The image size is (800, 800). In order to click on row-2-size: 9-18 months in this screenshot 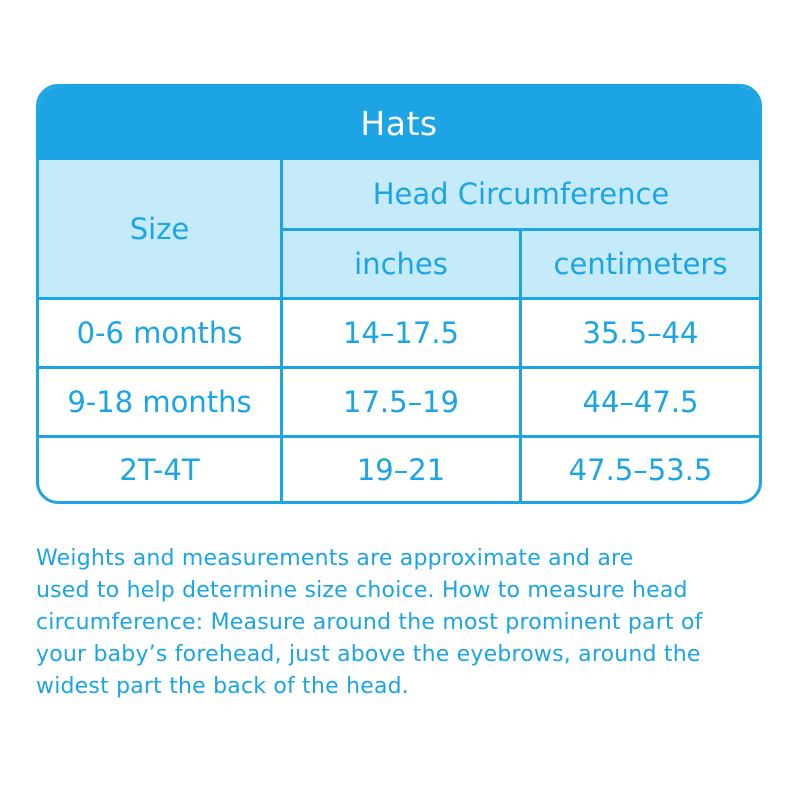, I will do `click(159, 402)`.